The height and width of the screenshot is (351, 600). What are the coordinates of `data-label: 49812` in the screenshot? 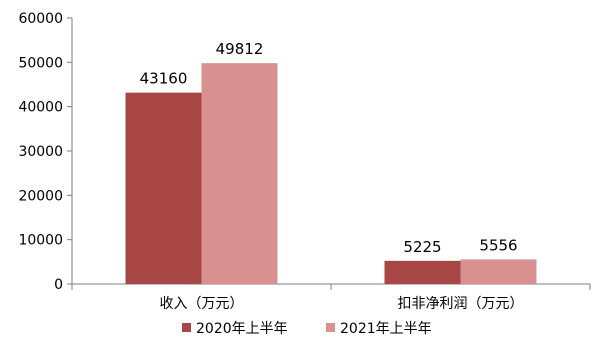 It's located at (240, 49).